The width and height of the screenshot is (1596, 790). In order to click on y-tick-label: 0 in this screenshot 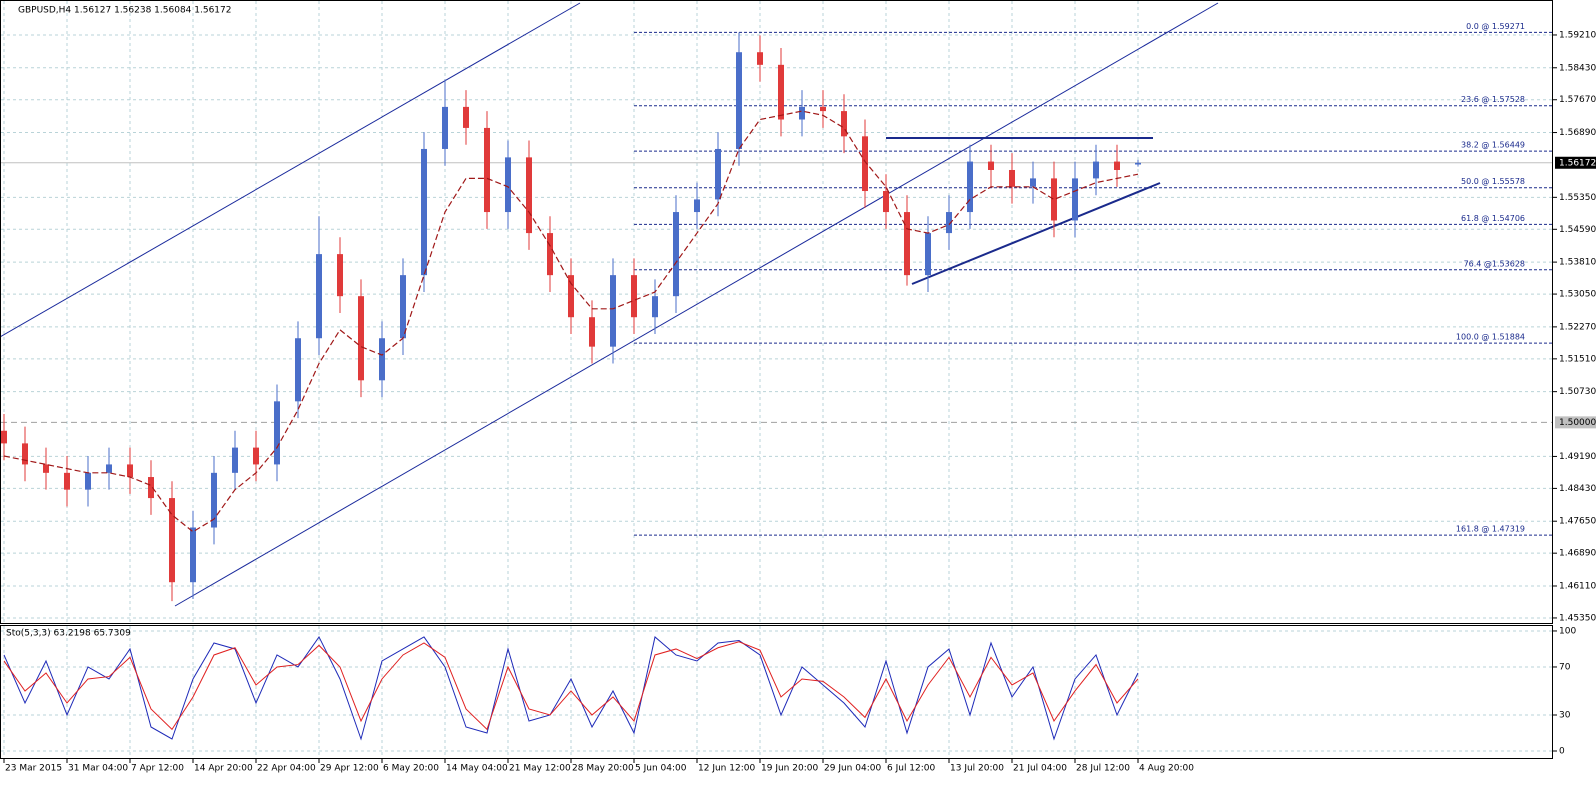, I will do `click(1562, 751)`.